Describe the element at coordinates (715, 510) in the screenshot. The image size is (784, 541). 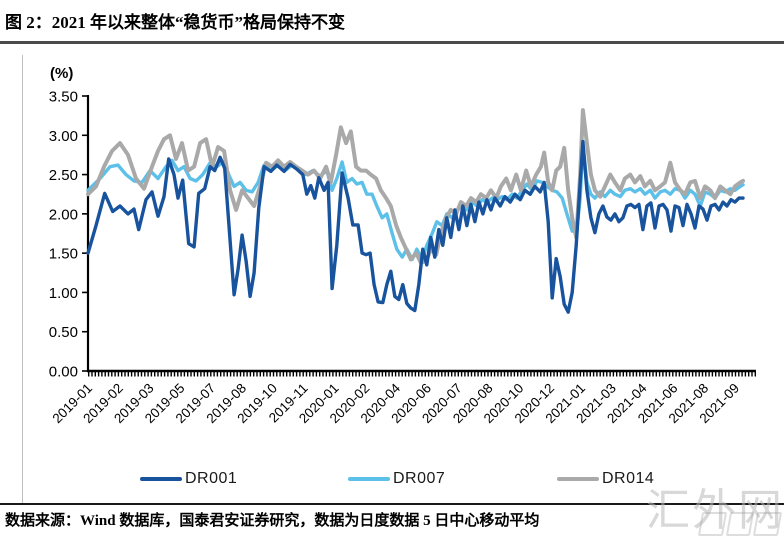
I see `site-watermark: 汇外网` at that location.